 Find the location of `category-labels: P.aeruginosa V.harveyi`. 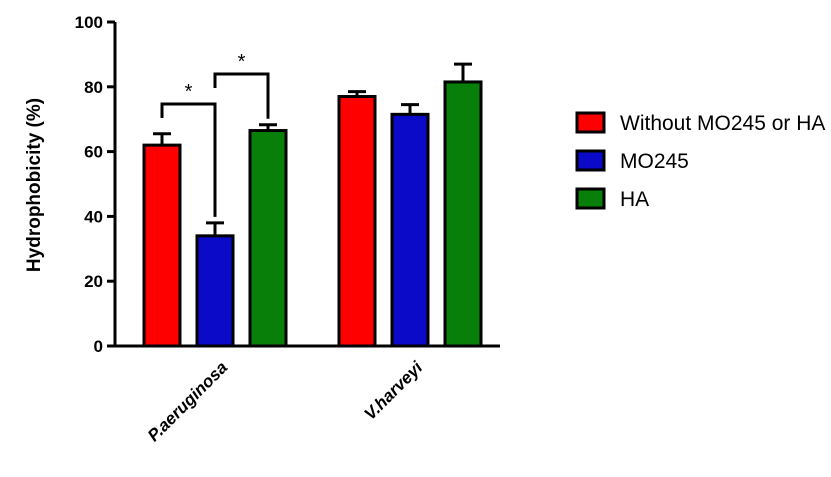

category-labels: P.aeruginosa V.harveyi is located at coordinates (285, 401).